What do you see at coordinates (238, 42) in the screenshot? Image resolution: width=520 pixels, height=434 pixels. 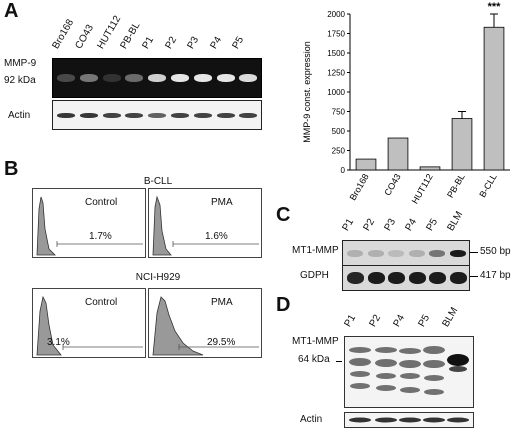 I see `lane-label-a-p5: P5` at bounding box center [238, 42].